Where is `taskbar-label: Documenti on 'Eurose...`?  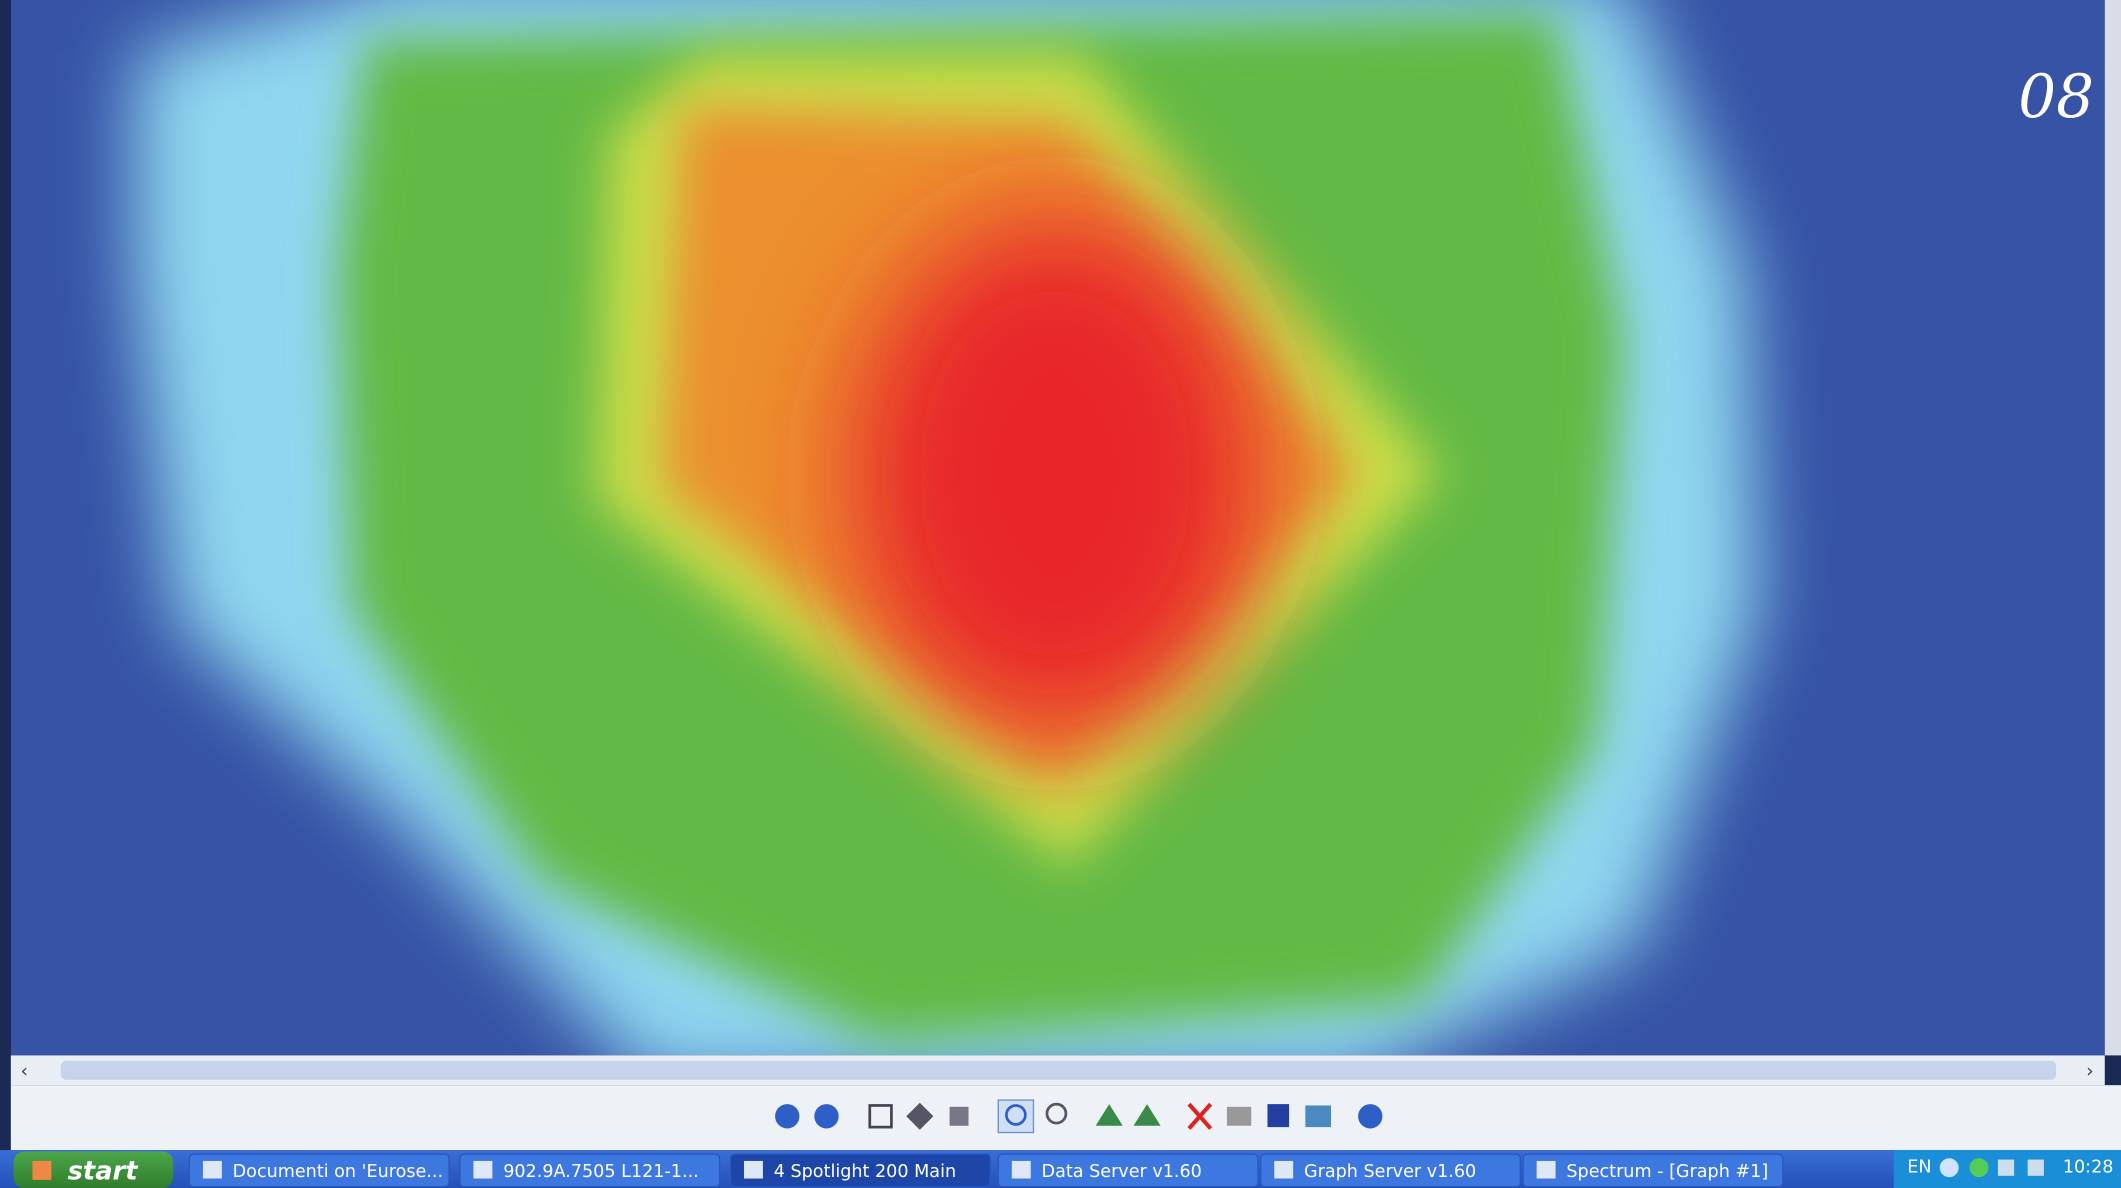
taskbar-label: Documenti on 'Eurose... is located at coordinates (338, 1172).